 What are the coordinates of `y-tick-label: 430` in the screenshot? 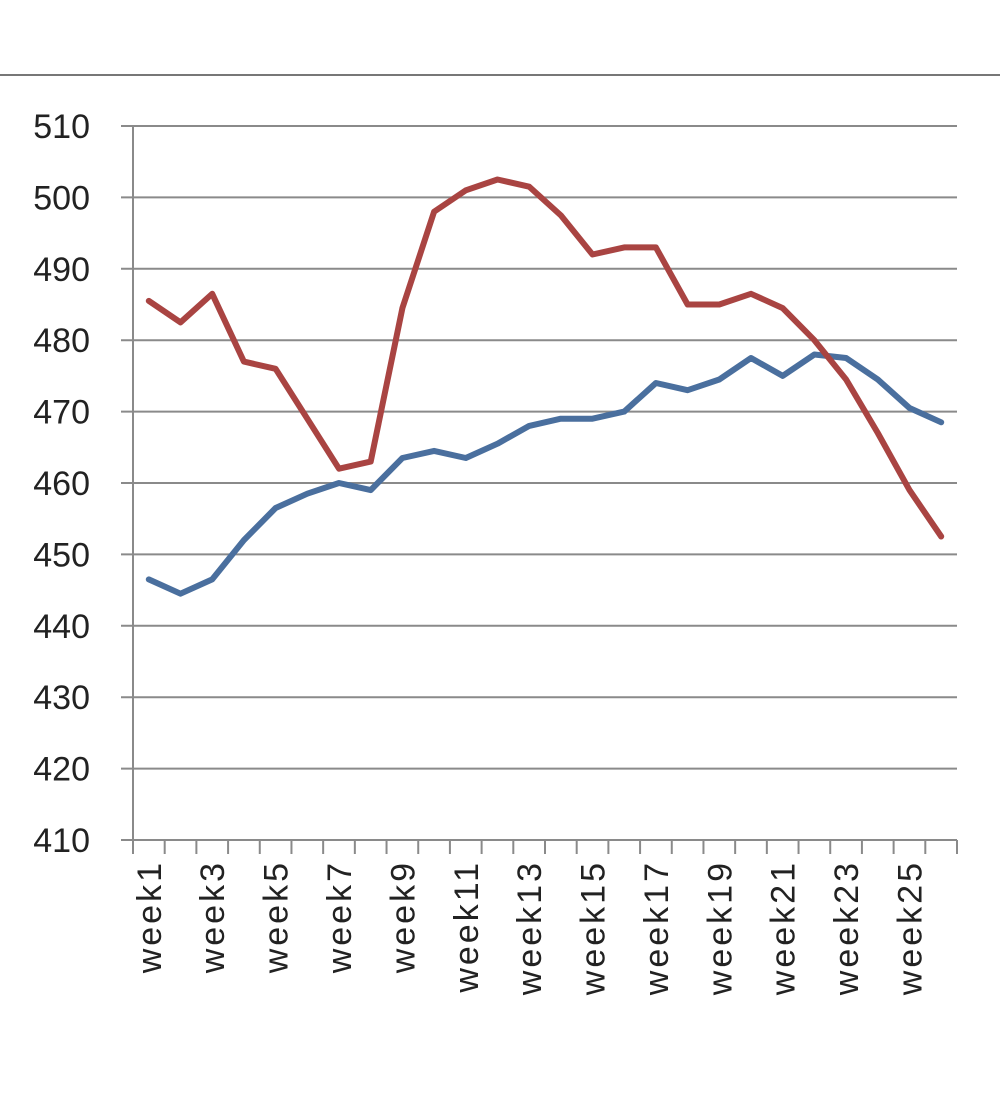 It's located at (61, 698).